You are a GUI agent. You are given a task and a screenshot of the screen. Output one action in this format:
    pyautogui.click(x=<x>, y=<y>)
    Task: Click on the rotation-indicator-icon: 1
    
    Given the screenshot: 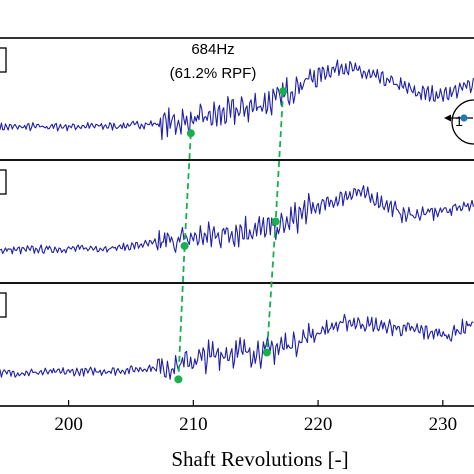 What is the action you would take?
    pyautogui.click(x=459, y=122)
    